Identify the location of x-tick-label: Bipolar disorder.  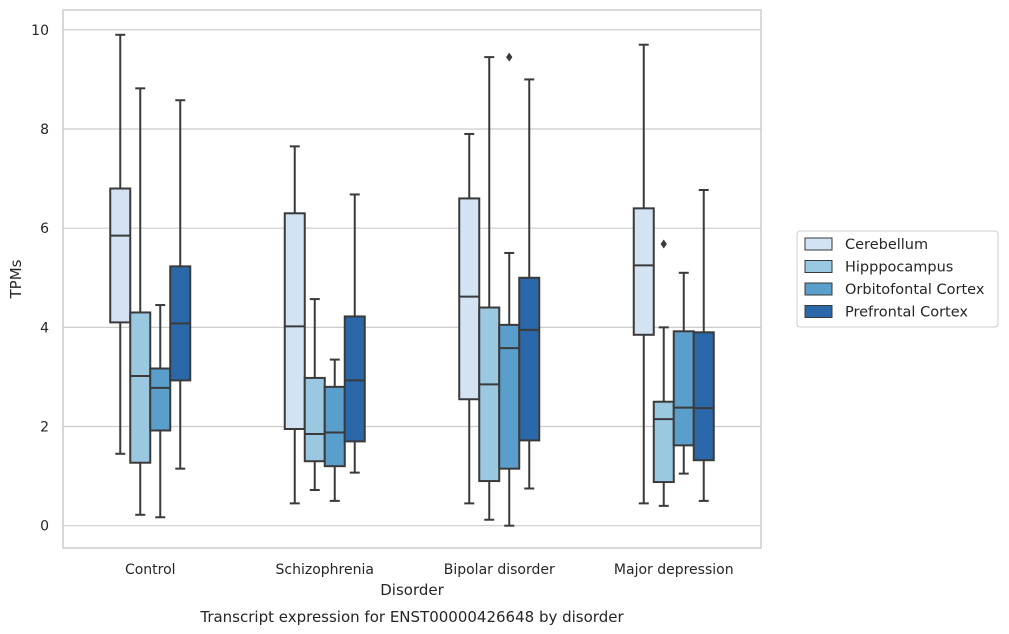
(499, 570).